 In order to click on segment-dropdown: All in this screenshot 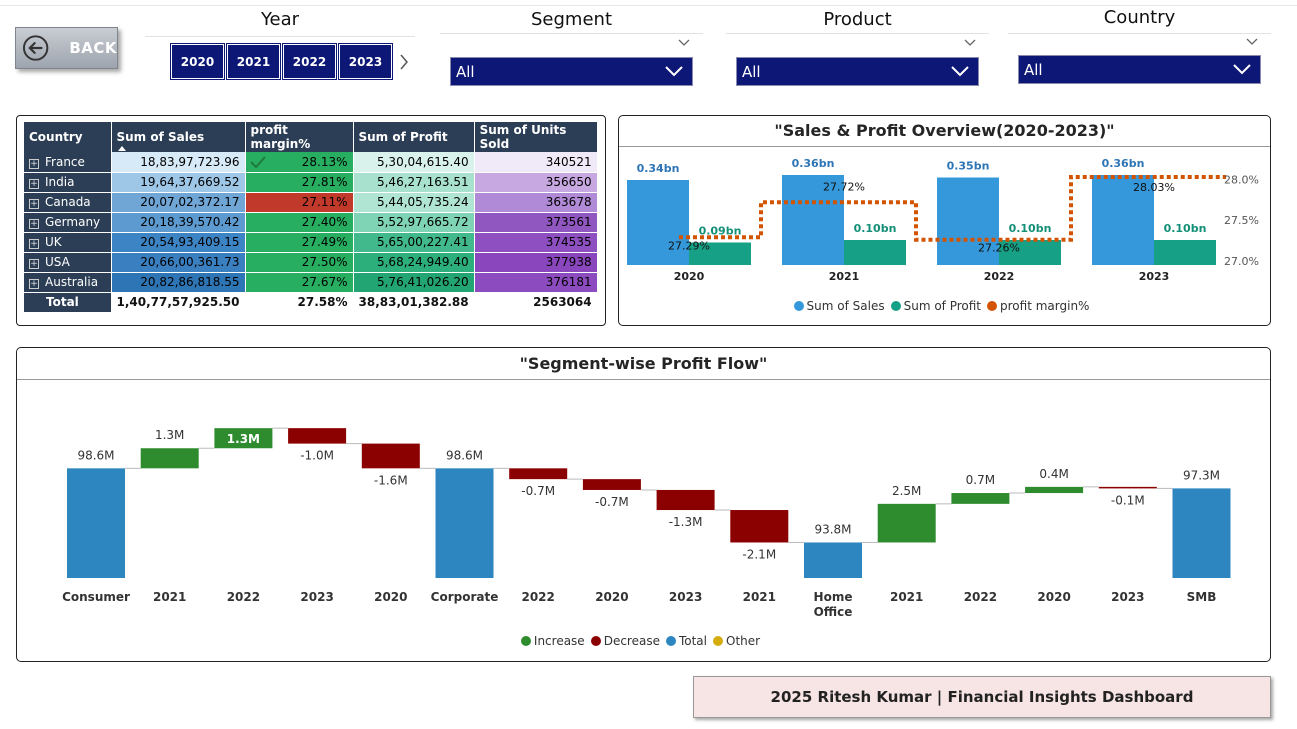, I will do `click(571, 71)`.